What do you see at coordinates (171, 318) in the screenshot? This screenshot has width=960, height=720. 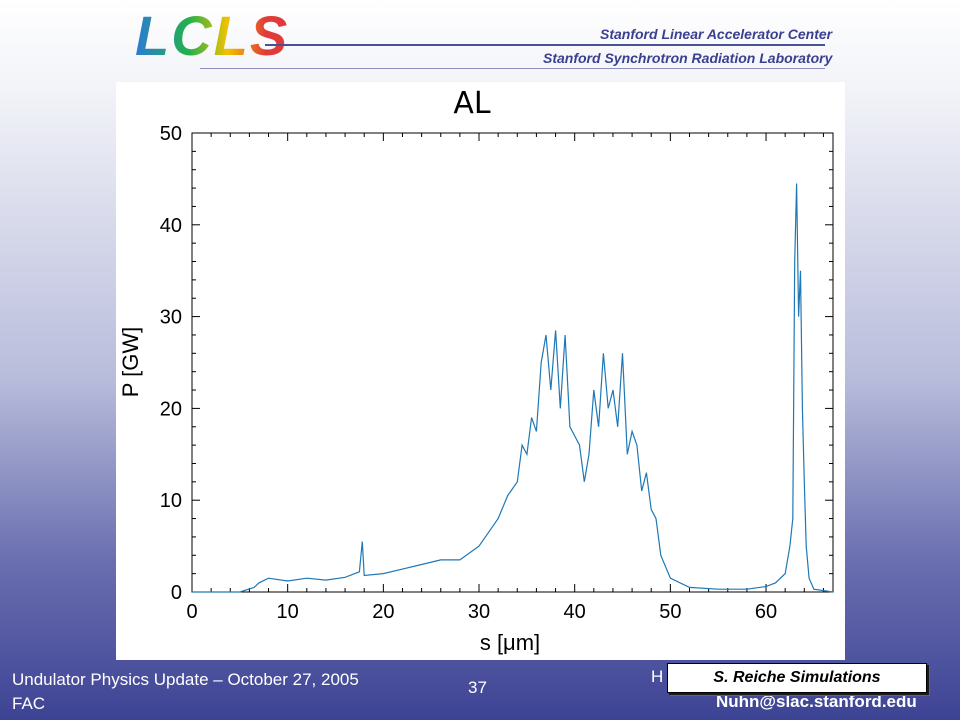 I see `y-tick-label: 30` at bounding box center [171, 318].